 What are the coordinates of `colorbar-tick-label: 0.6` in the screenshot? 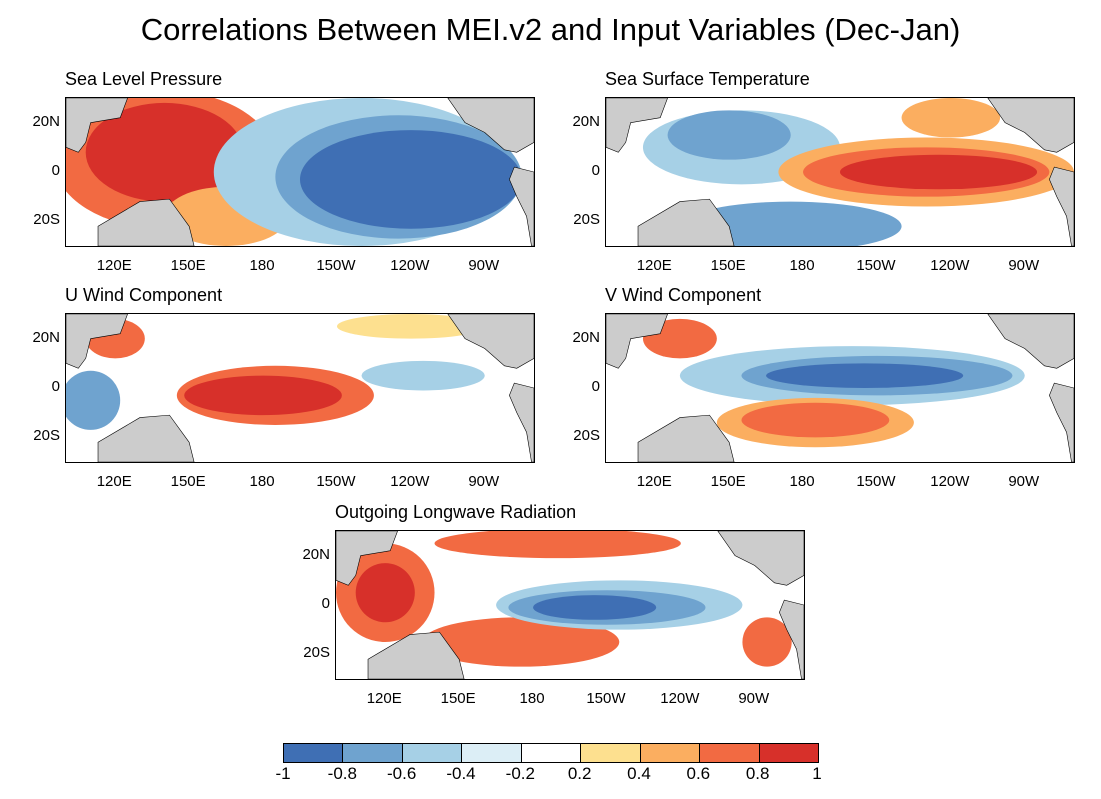 It's located at (698, 773).